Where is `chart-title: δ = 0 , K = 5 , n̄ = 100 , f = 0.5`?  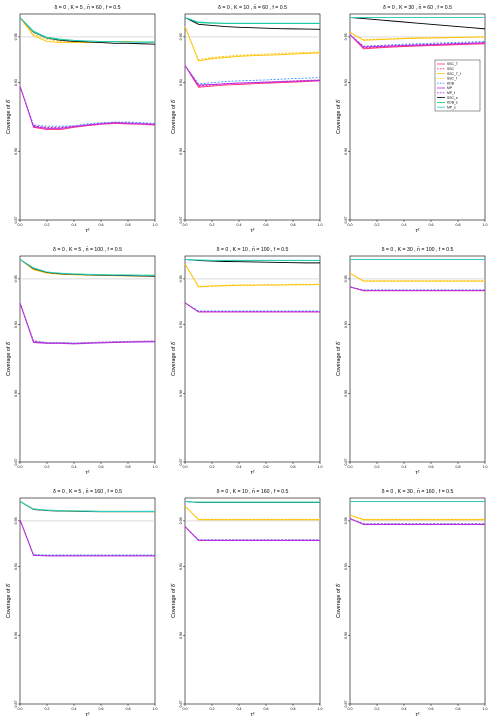 chart-title: δ = 0 , K = 5 , n̄ = 100 , f = 0.5 is located at coordinates (87, 249).